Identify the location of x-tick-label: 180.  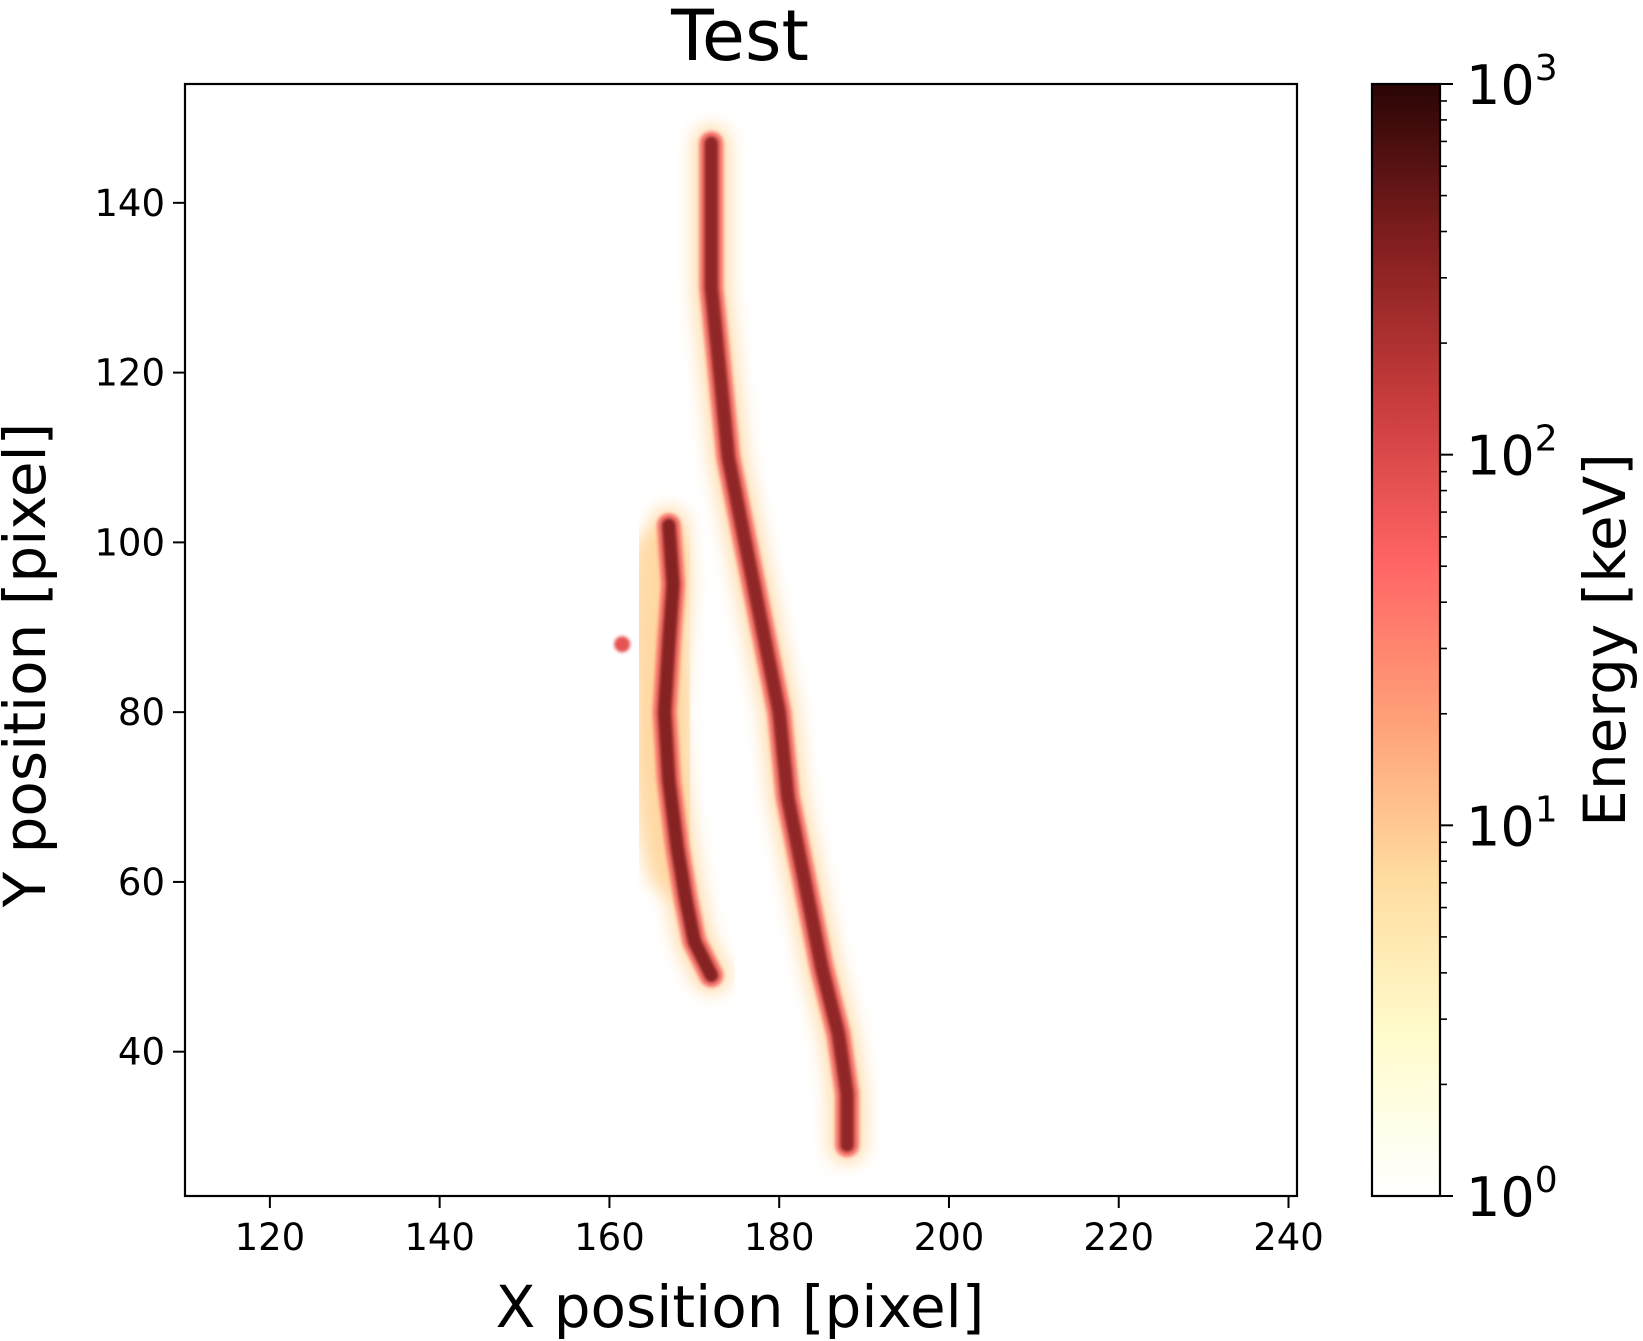
(779, 1237).